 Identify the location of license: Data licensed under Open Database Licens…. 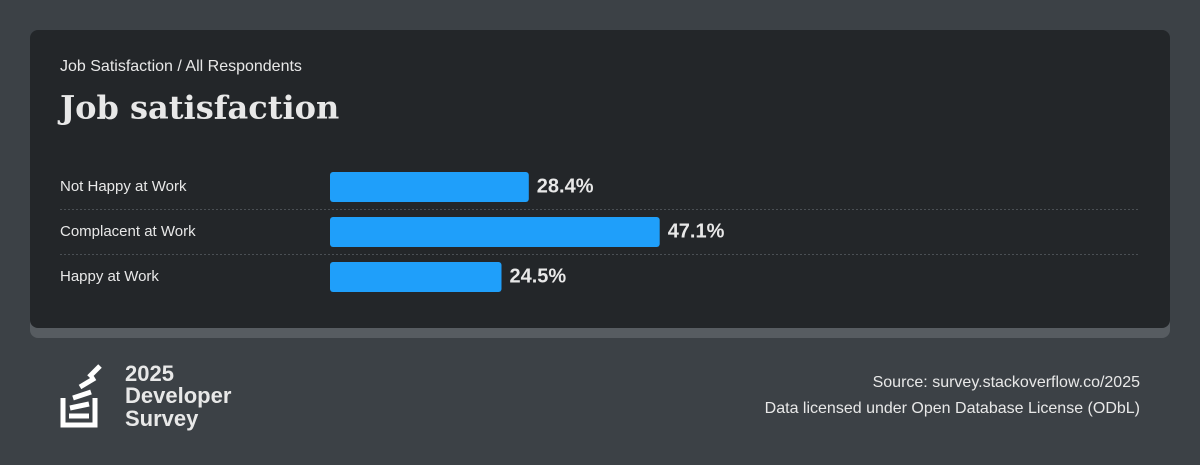
(952, 408).